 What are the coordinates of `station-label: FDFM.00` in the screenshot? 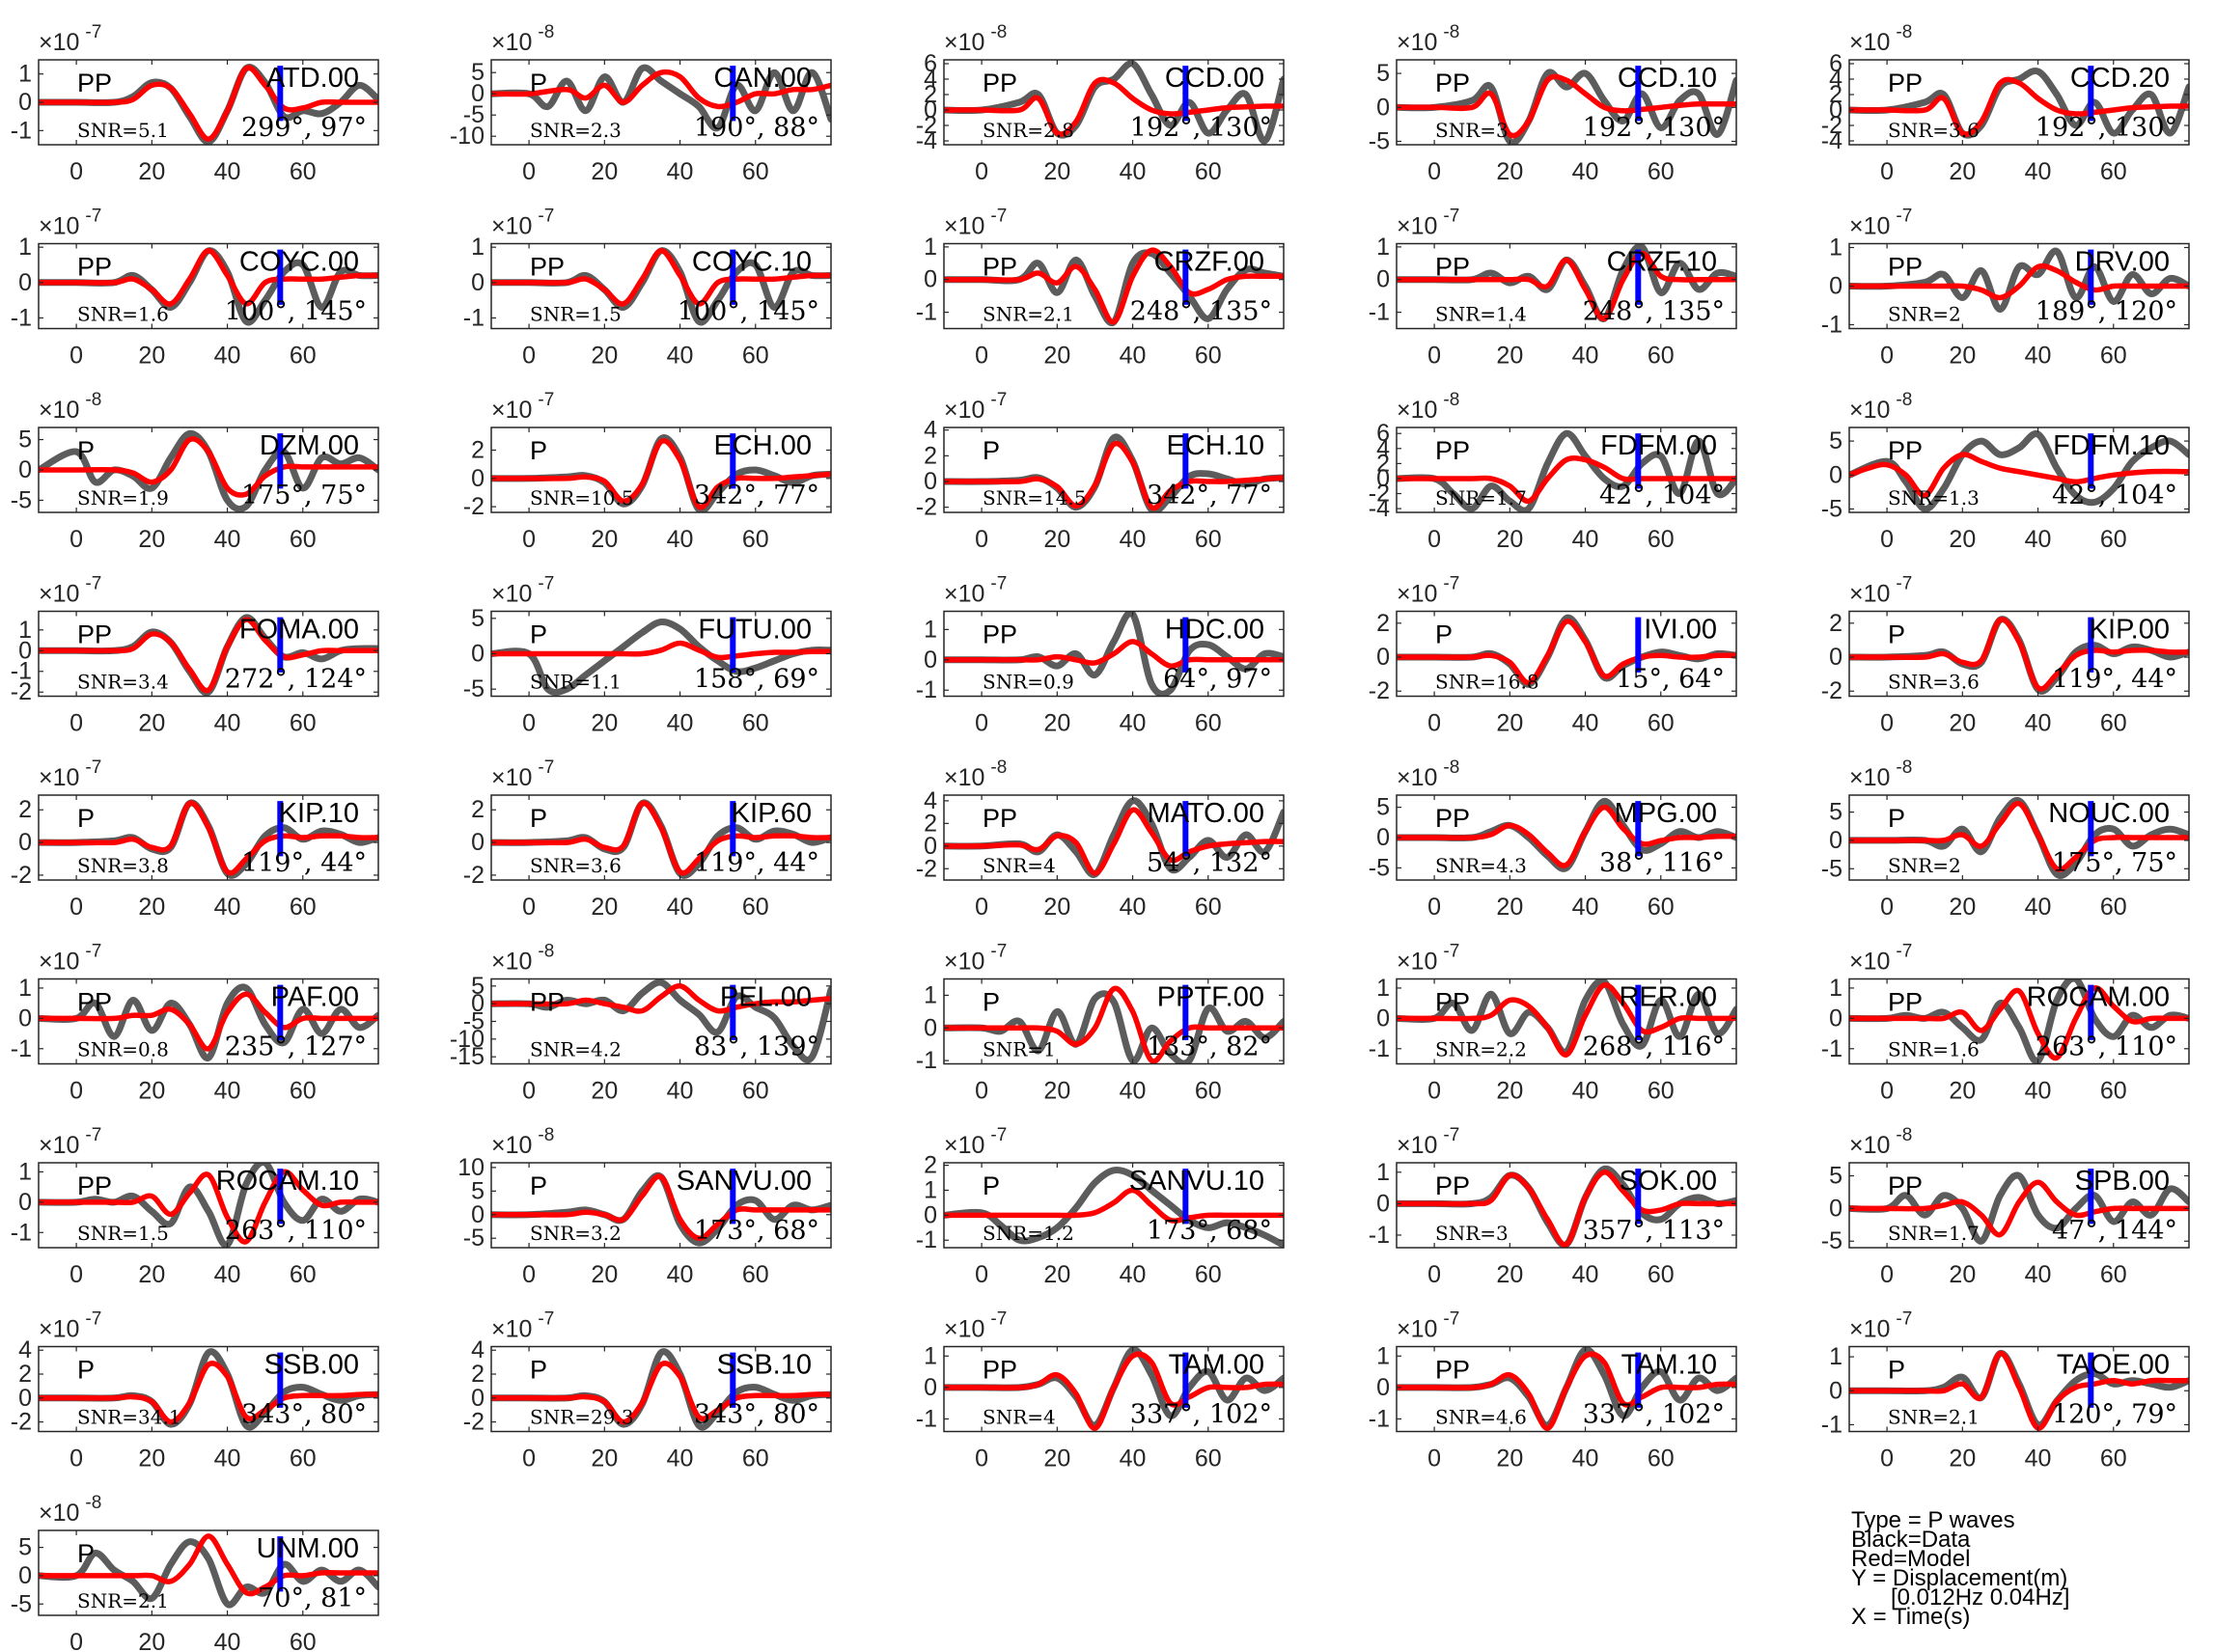 It's located at (1658, 445).